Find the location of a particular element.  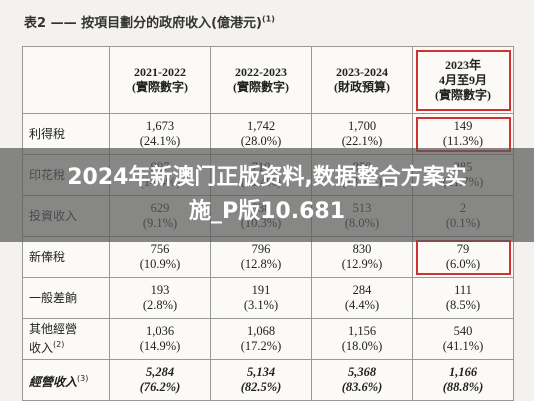

cell: 796 (12.8%) is located at coordinates (261, 257).